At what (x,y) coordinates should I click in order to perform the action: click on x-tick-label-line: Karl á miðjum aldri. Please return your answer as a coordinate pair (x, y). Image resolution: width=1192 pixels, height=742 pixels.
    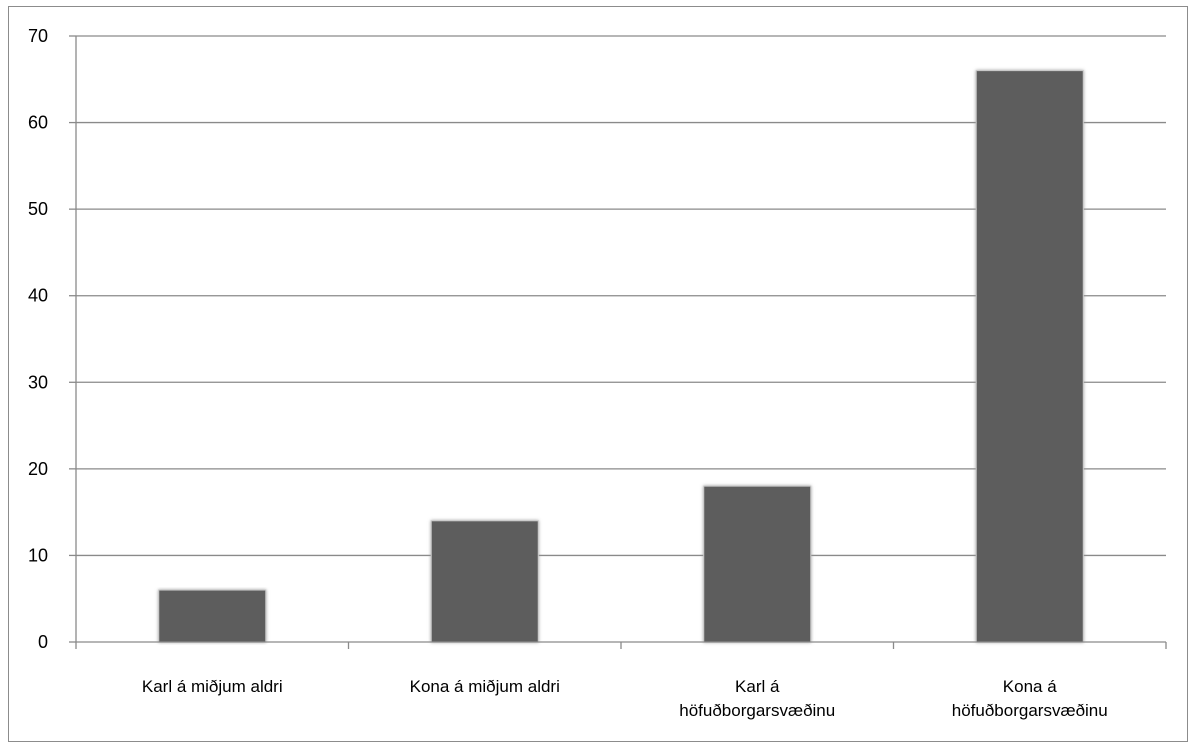
    Looking at the image, I should click on (212, 686).